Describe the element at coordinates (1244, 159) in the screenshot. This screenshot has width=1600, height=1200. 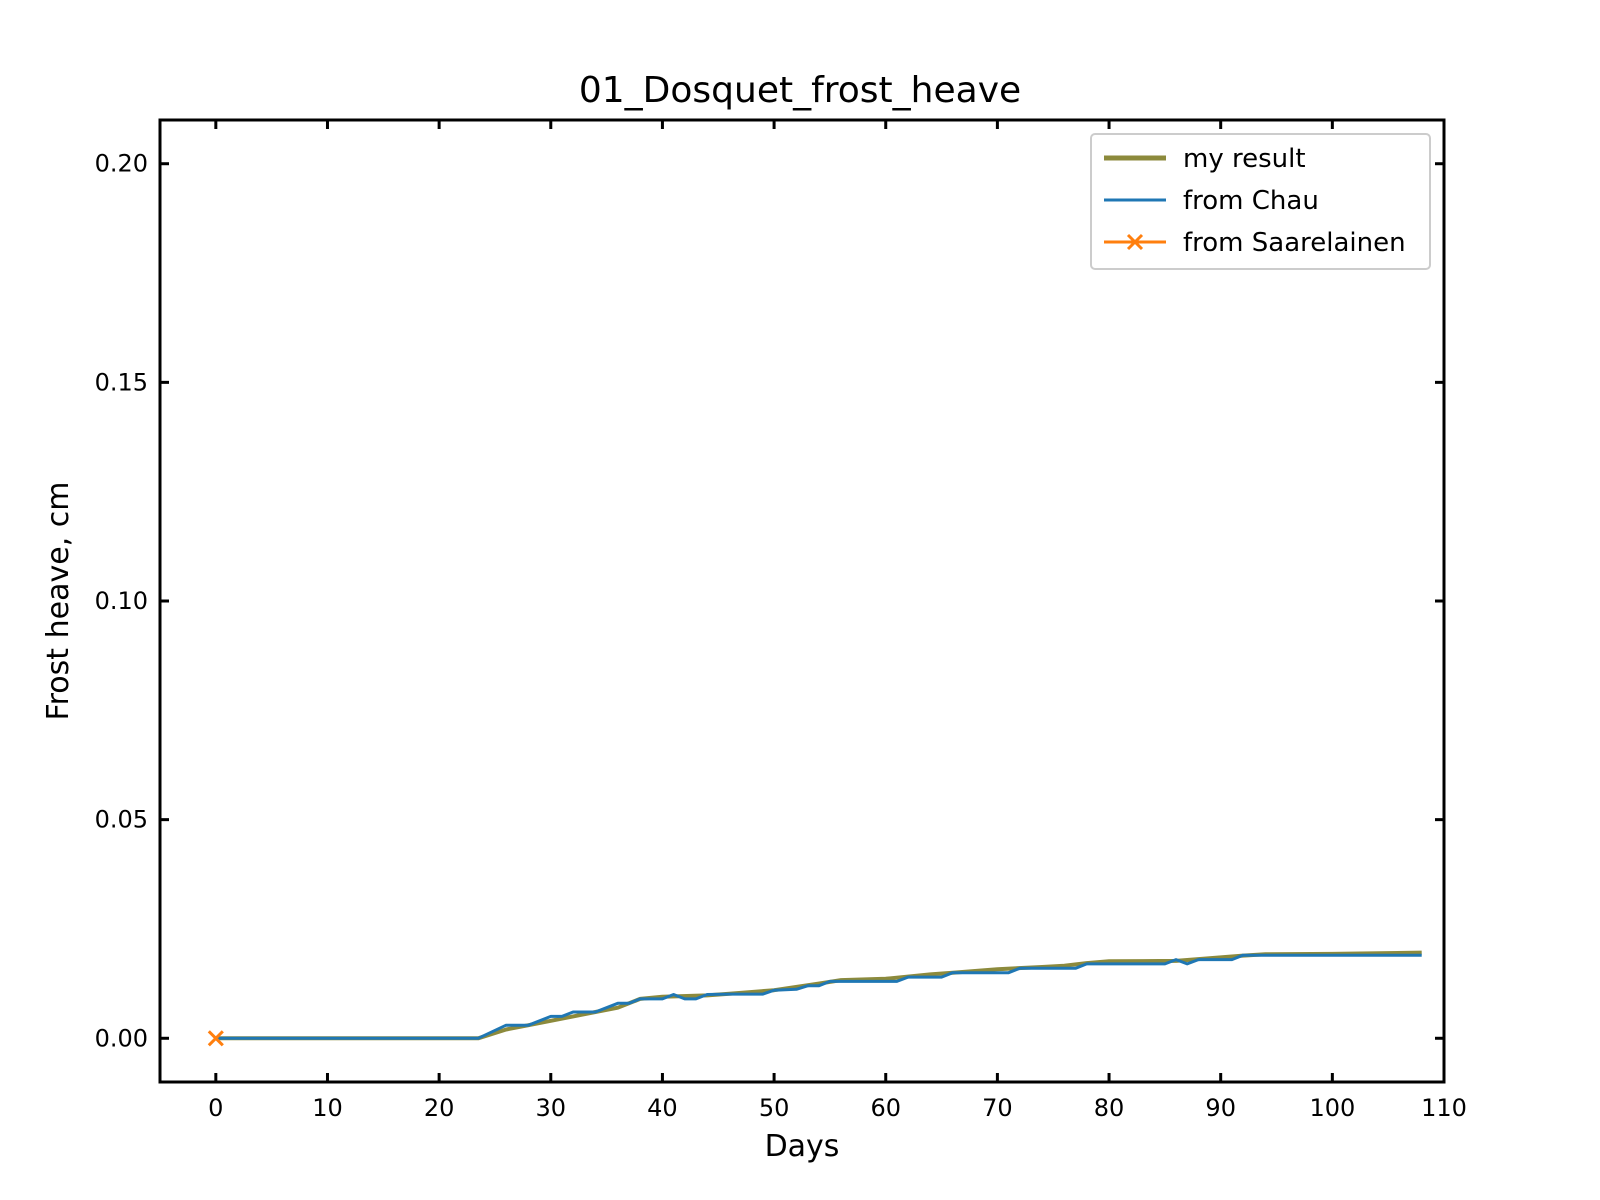
I see `legend-label: my result` at that location.